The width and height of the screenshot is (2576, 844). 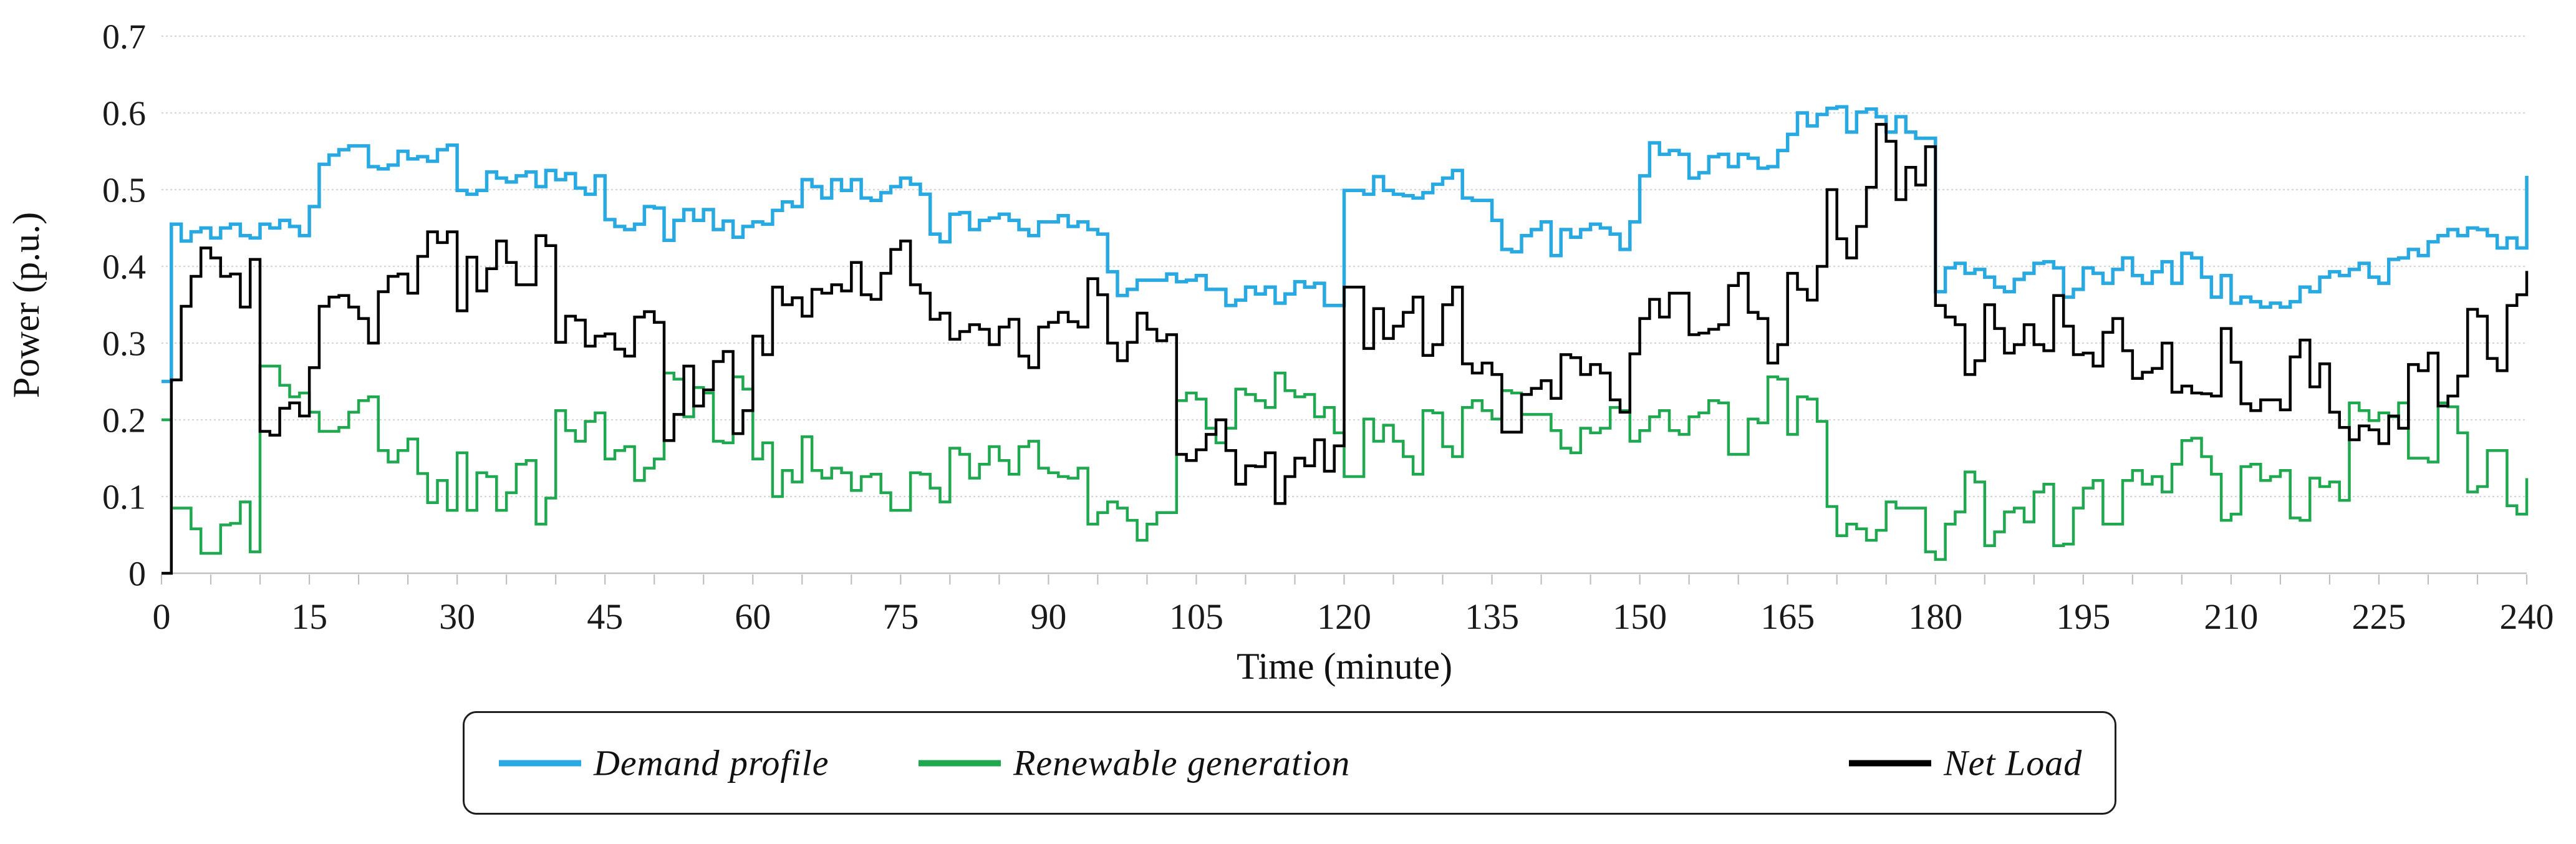 I want to click on x-tick-label: 135, so click(x=1492, y=616).